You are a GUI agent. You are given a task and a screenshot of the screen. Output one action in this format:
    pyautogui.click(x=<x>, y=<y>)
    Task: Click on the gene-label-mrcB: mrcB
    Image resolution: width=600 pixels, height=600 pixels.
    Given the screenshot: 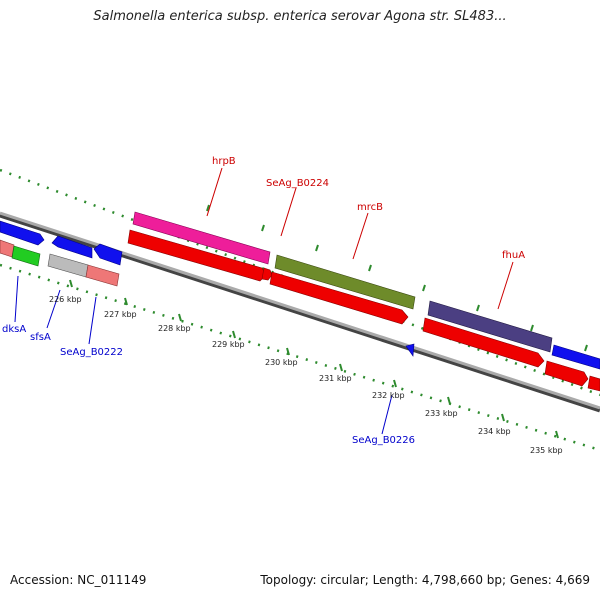 What is the action you would take?
    pyautogui.click(x=370, y=207)
    